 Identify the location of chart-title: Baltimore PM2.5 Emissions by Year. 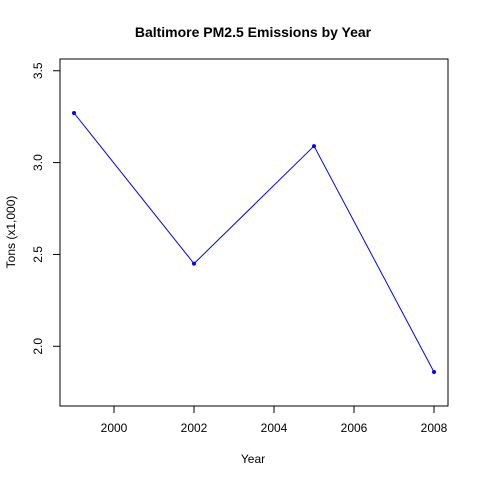
(253, 32).